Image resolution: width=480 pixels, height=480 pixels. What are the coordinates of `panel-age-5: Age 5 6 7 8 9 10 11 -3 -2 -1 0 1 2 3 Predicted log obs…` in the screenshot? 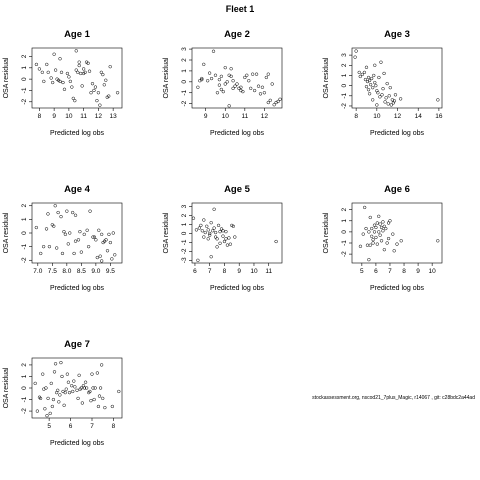 It's located at (223, 238).